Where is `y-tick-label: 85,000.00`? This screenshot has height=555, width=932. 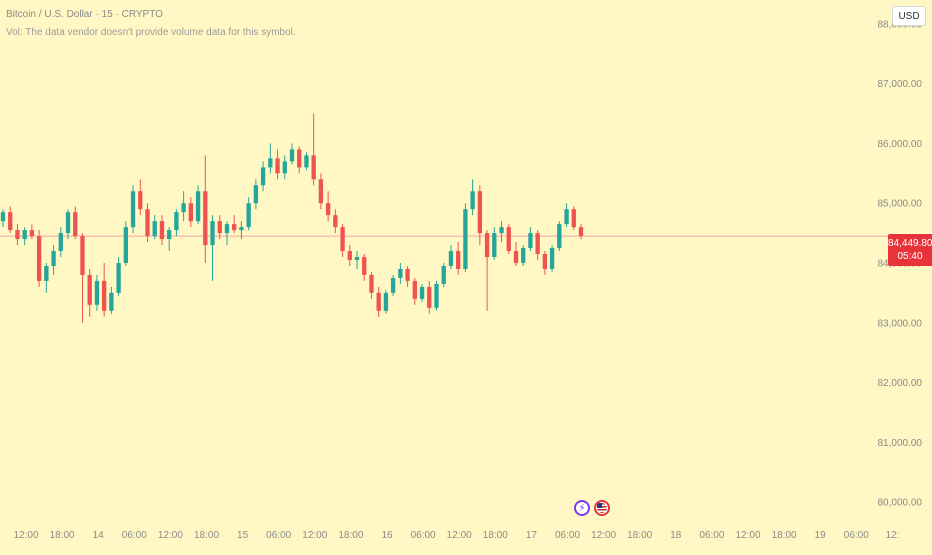 y-tick-label: 85,000.00 is located at coordinates (900, 204).